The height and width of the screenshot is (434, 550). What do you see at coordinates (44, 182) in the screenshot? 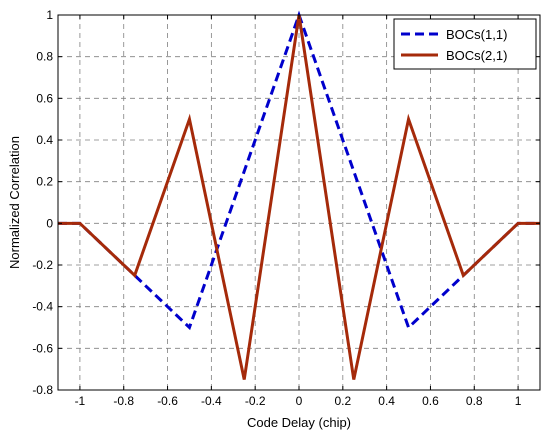
I see `y-tick-label: 0.2` at bounding box center [44, 182].